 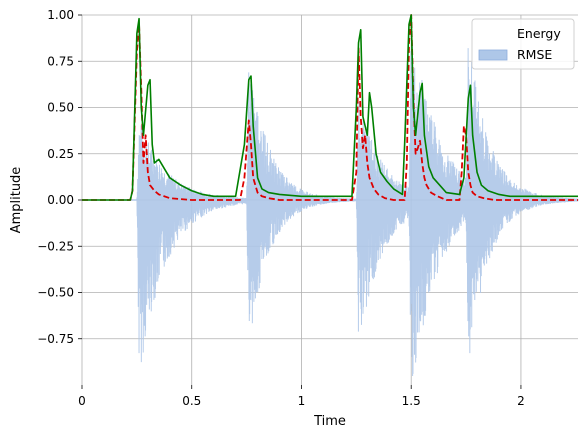 I want to click on y-tick-label: 0.00, so click(x=60, y=200).